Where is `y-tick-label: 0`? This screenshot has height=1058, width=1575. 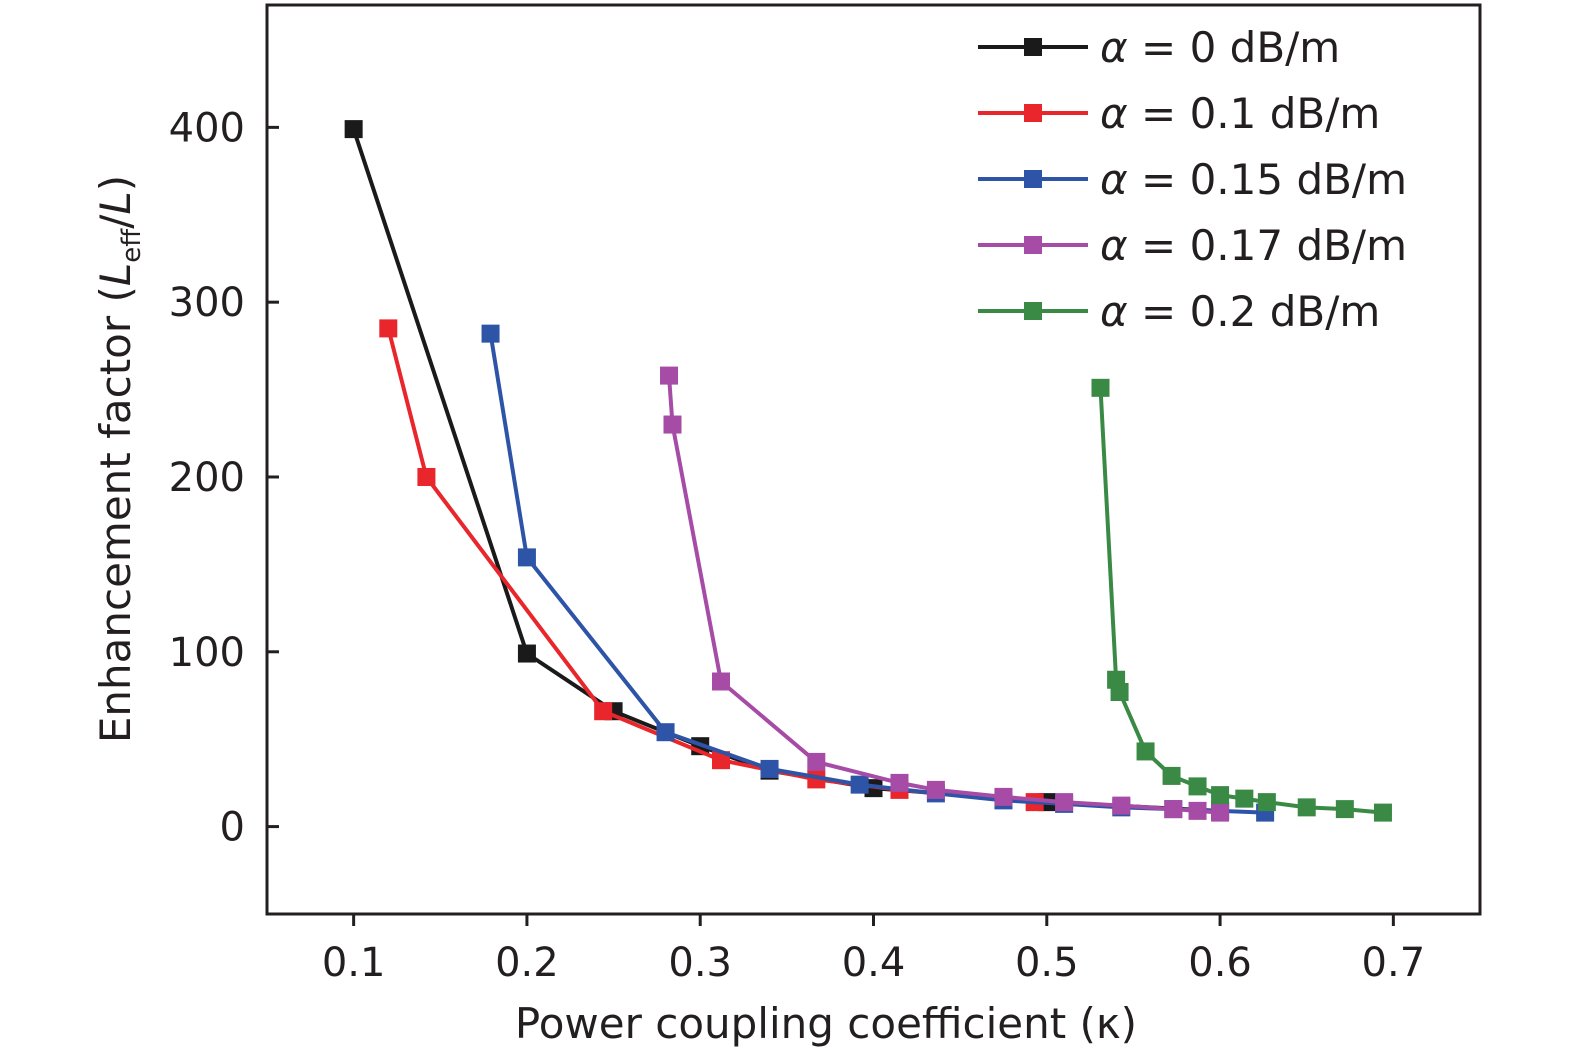
y-tick-label: 0 is located at coordinates (232, 828).